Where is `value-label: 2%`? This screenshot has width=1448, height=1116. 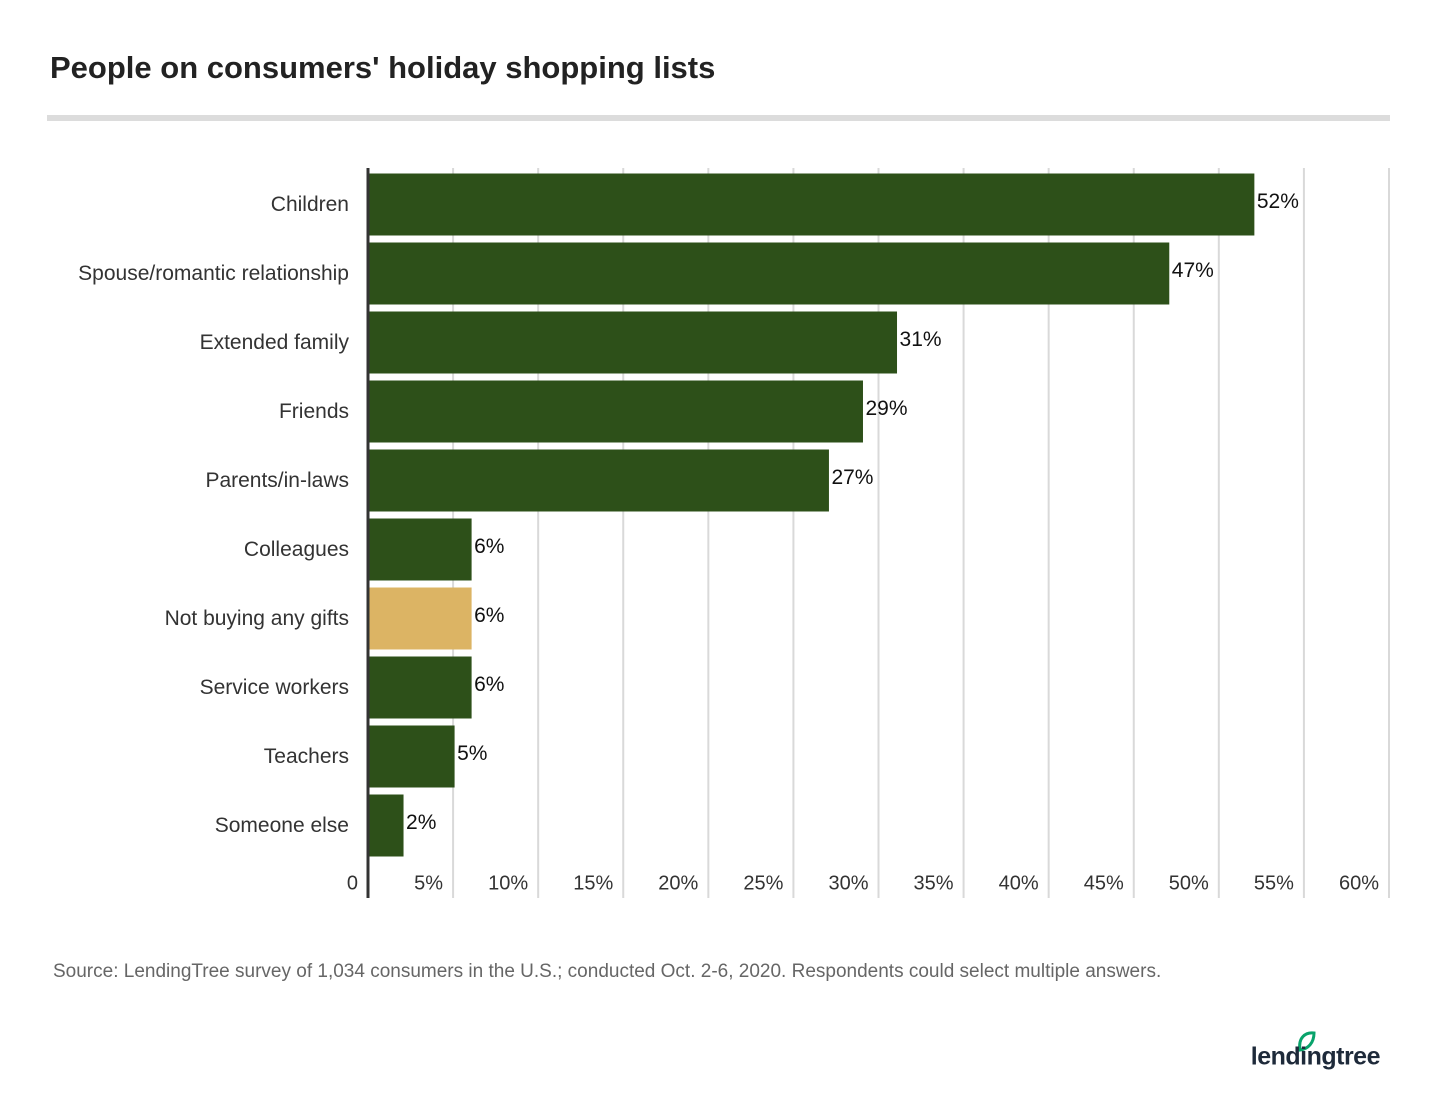 value-label: 2% is located at coordinates (421, 822).